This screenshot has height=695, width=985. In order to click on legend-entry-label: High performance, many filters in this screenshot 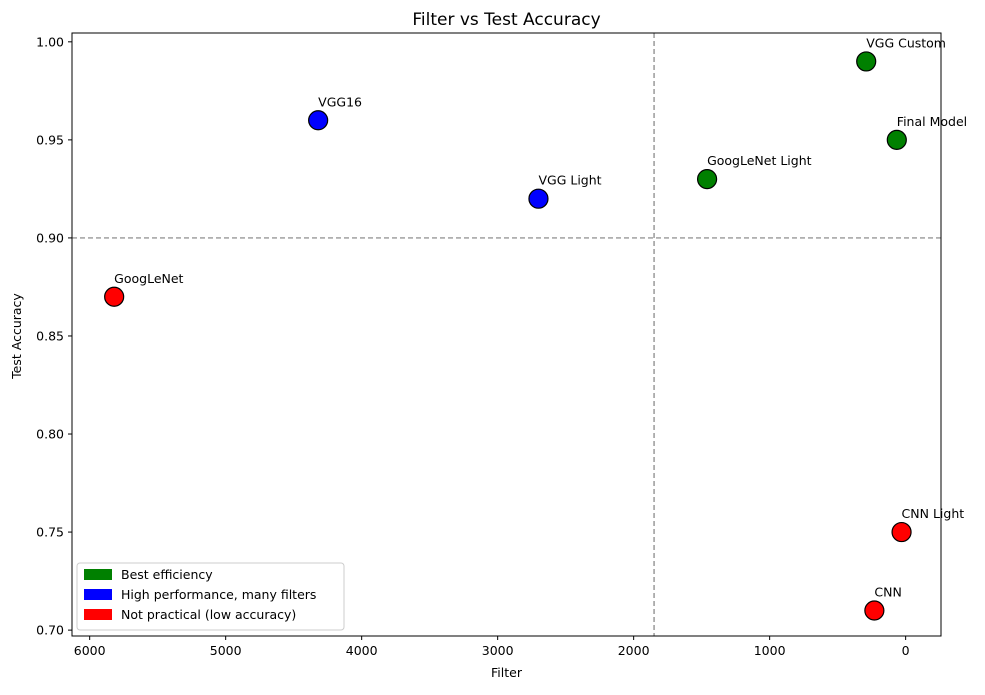, I will do `click(218, 594)`.